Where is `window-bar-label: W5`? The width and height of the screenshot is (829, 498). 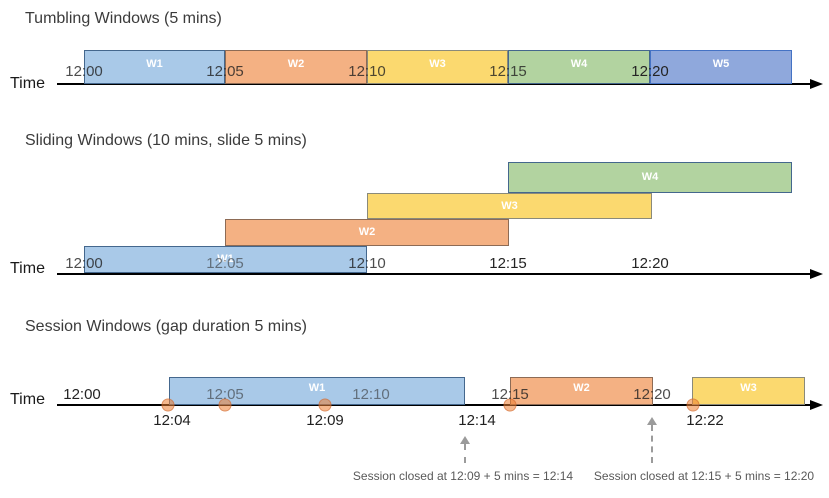
window-bar-label: W5 is located at coordinates (721, 64).